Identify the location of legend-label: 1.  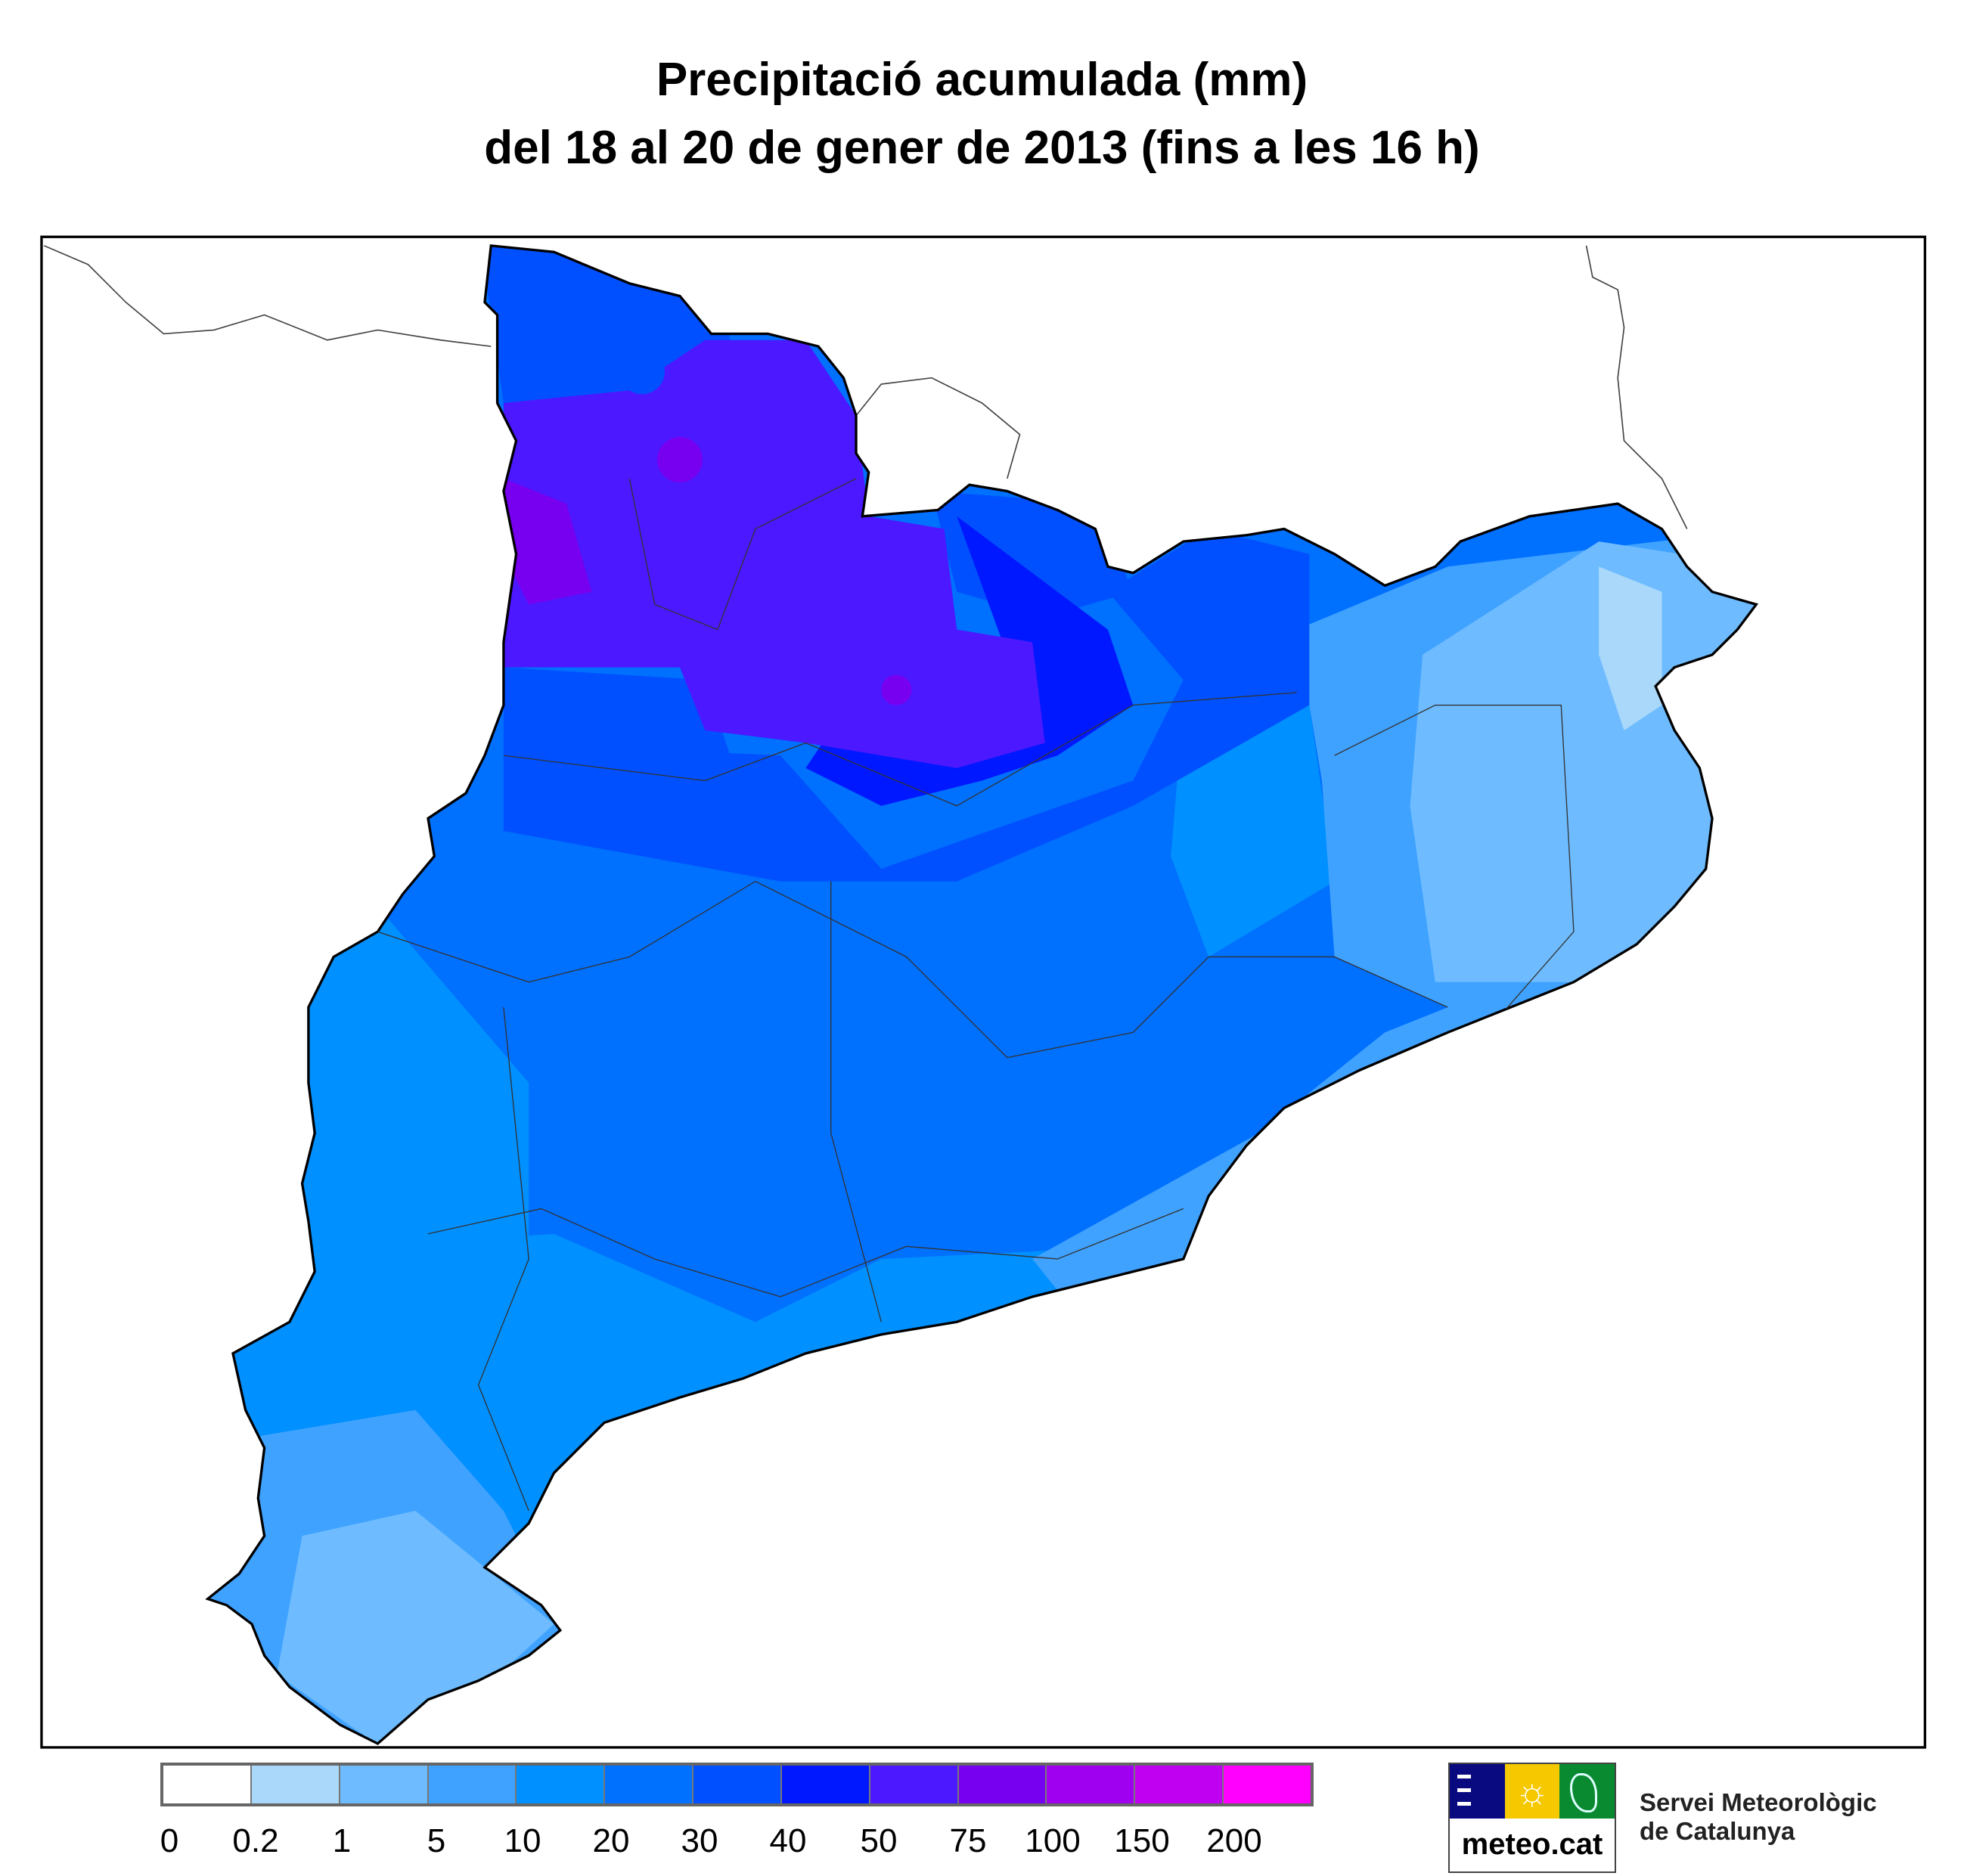
(342, 1840).